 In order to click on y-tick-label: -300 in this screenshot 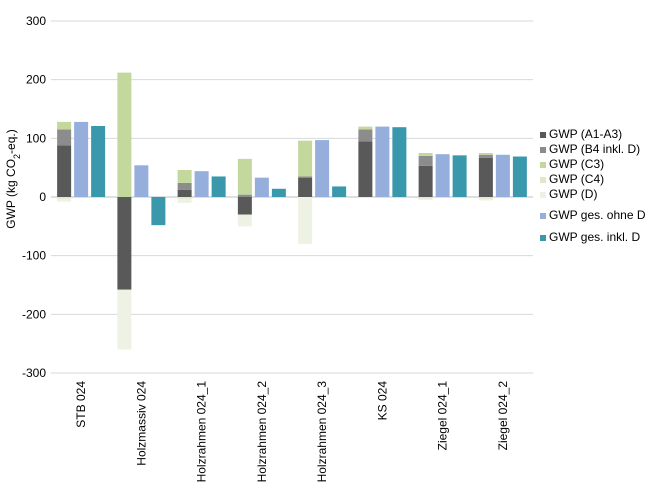, I will do `click(34, 373)`.